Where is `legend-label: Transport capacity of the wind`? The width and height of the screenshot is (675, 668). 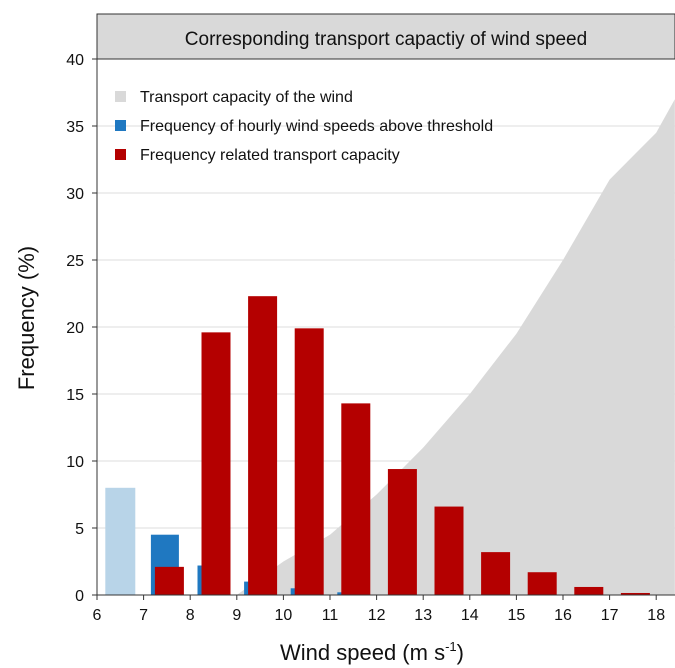
legend-label: Transport capacity of the wind is located at coordinates (246, 97).